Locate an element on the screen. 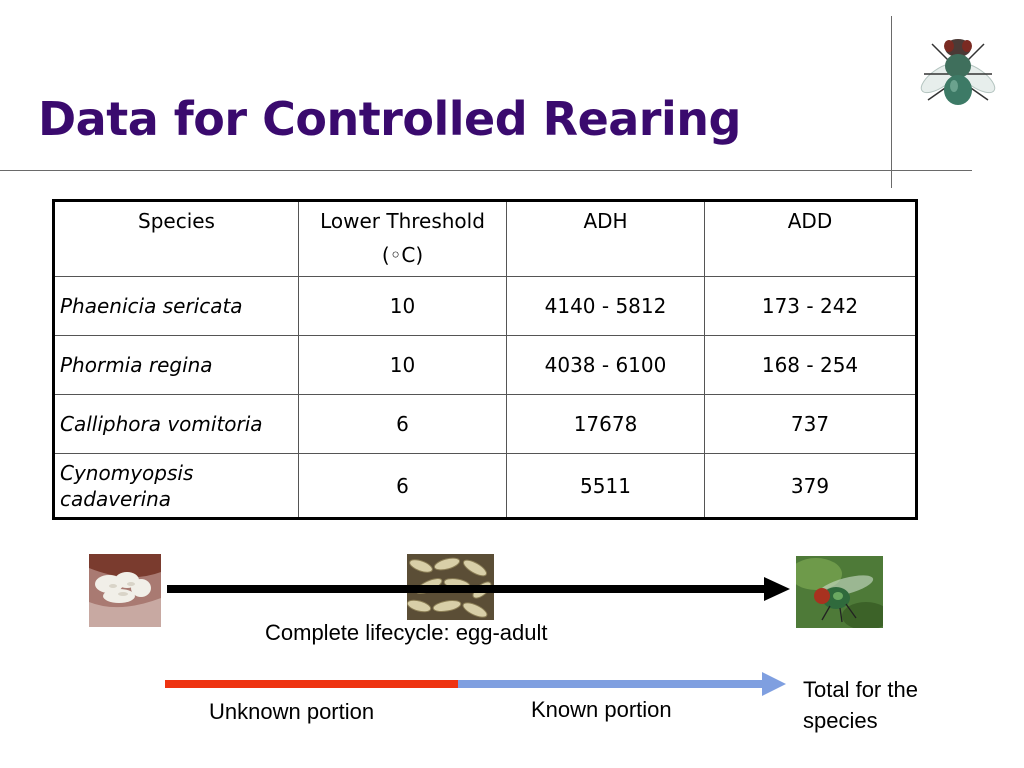  adh-cell: 4038 - 6100 is located at coordinates (605, 365).